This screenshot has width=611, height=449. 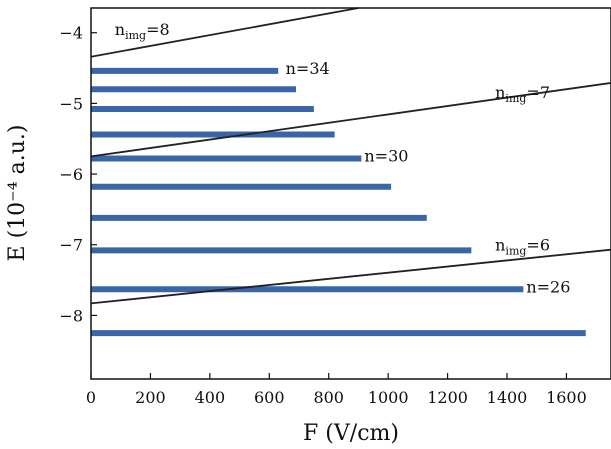 I want to click on x-tick-label: 1200, so click(x=447, y=397).